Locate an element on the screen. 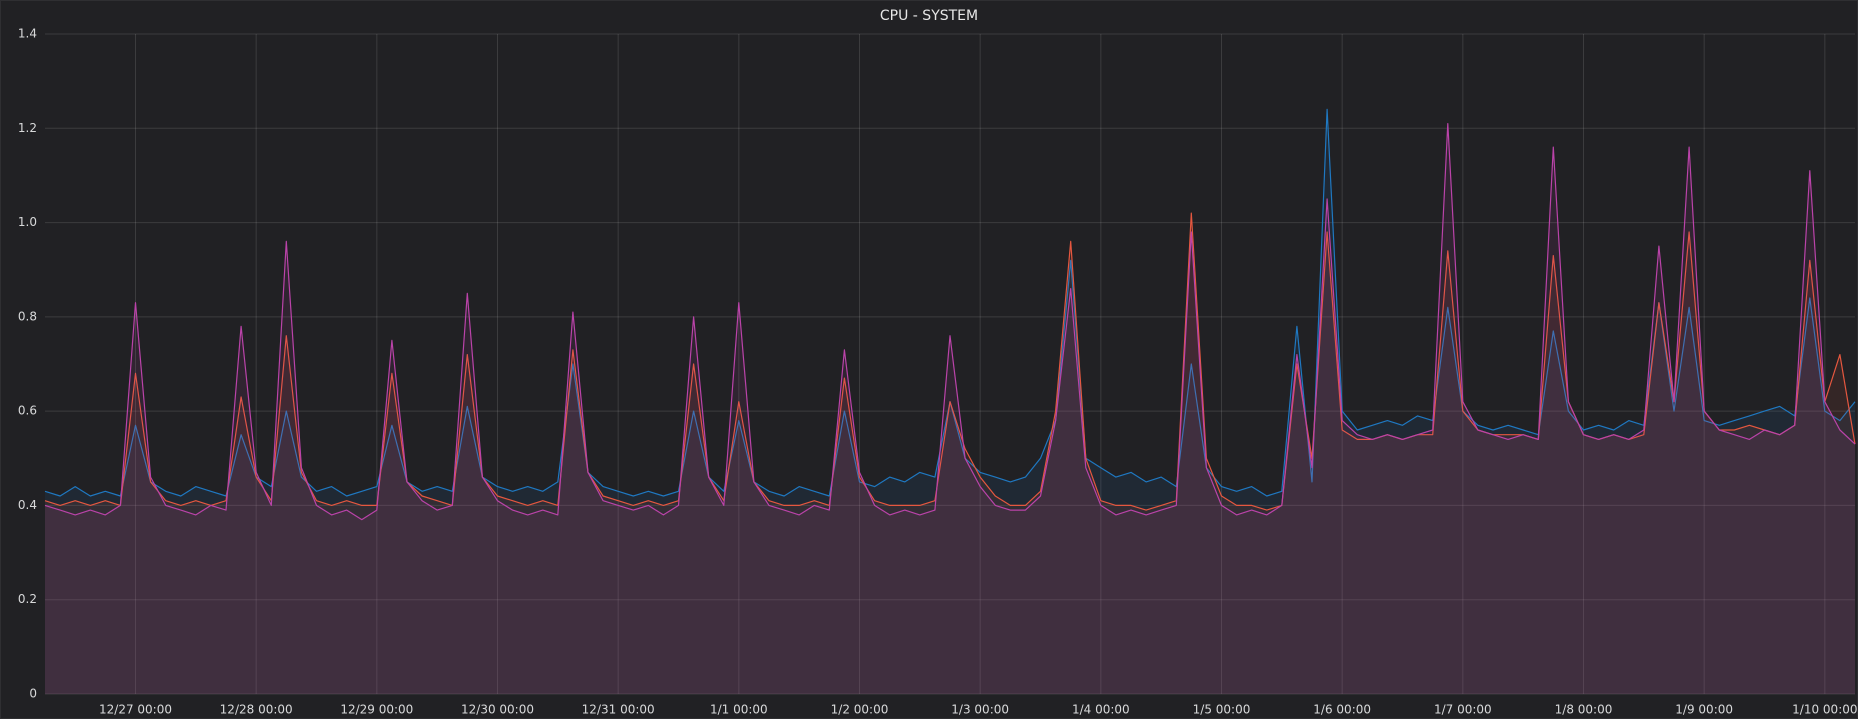 The image size is (1858, 719). y-tick-label: 0 is located at coordinates (33, 694).